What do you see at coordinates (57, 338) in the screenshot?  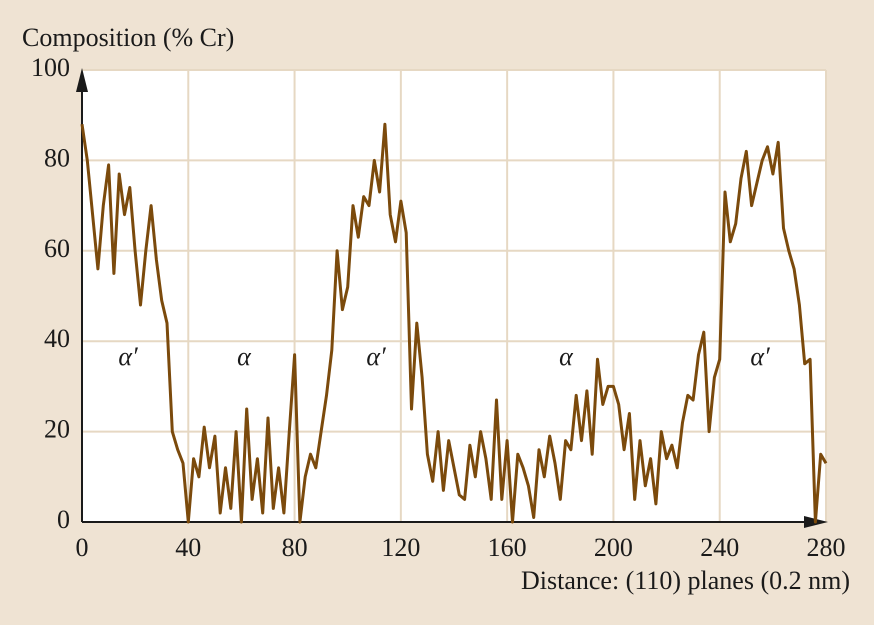 I see `y-tick-label: 40` at bounding box center [57, 338].